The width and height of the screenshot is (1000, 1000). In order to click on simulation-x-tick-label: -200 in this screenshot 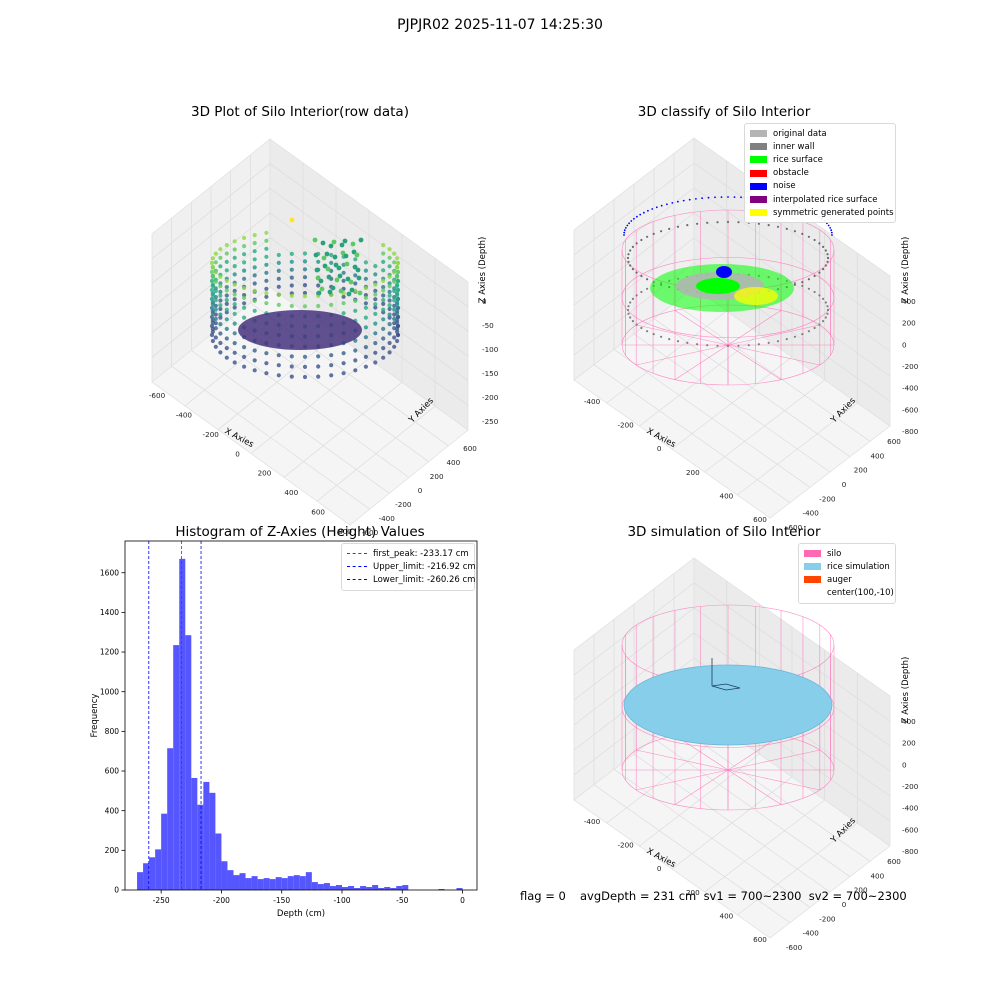, I will do `click(625, 845)`.